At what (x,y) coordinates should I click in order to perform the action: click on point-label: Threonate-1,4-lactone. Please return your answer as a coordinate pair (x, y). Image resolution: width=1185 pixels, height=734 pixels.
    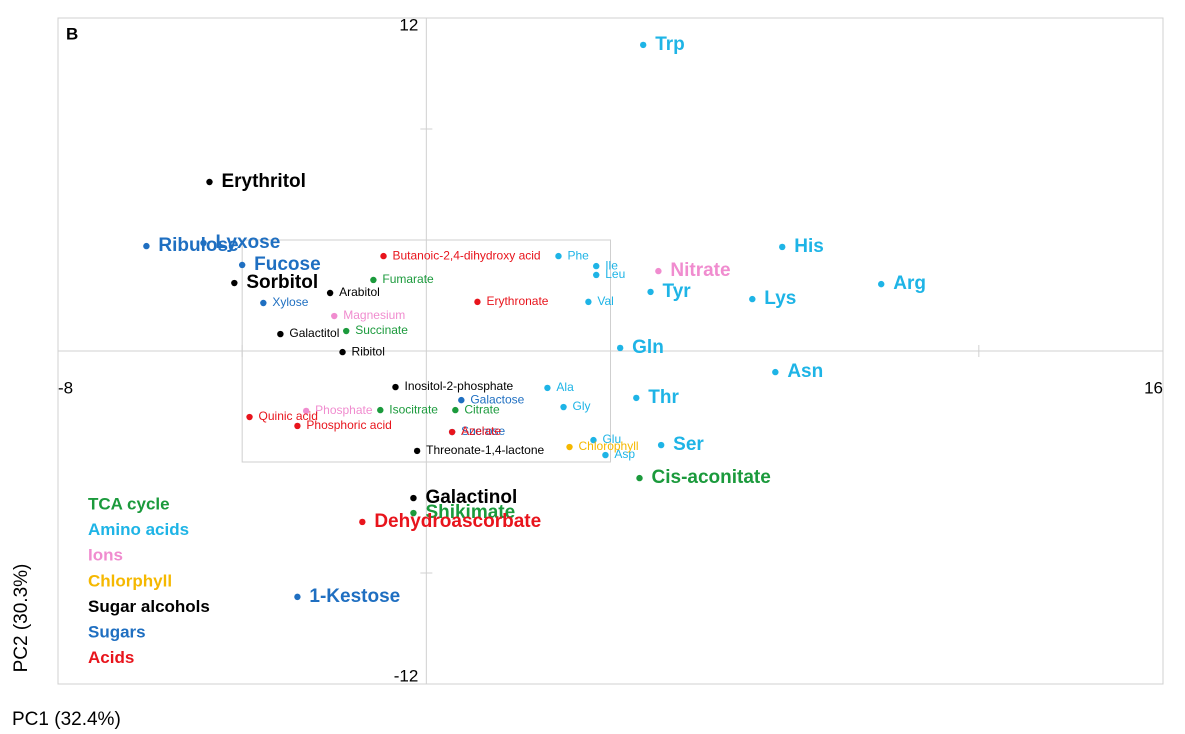
    Looking at the image, I should click on (485, 450).